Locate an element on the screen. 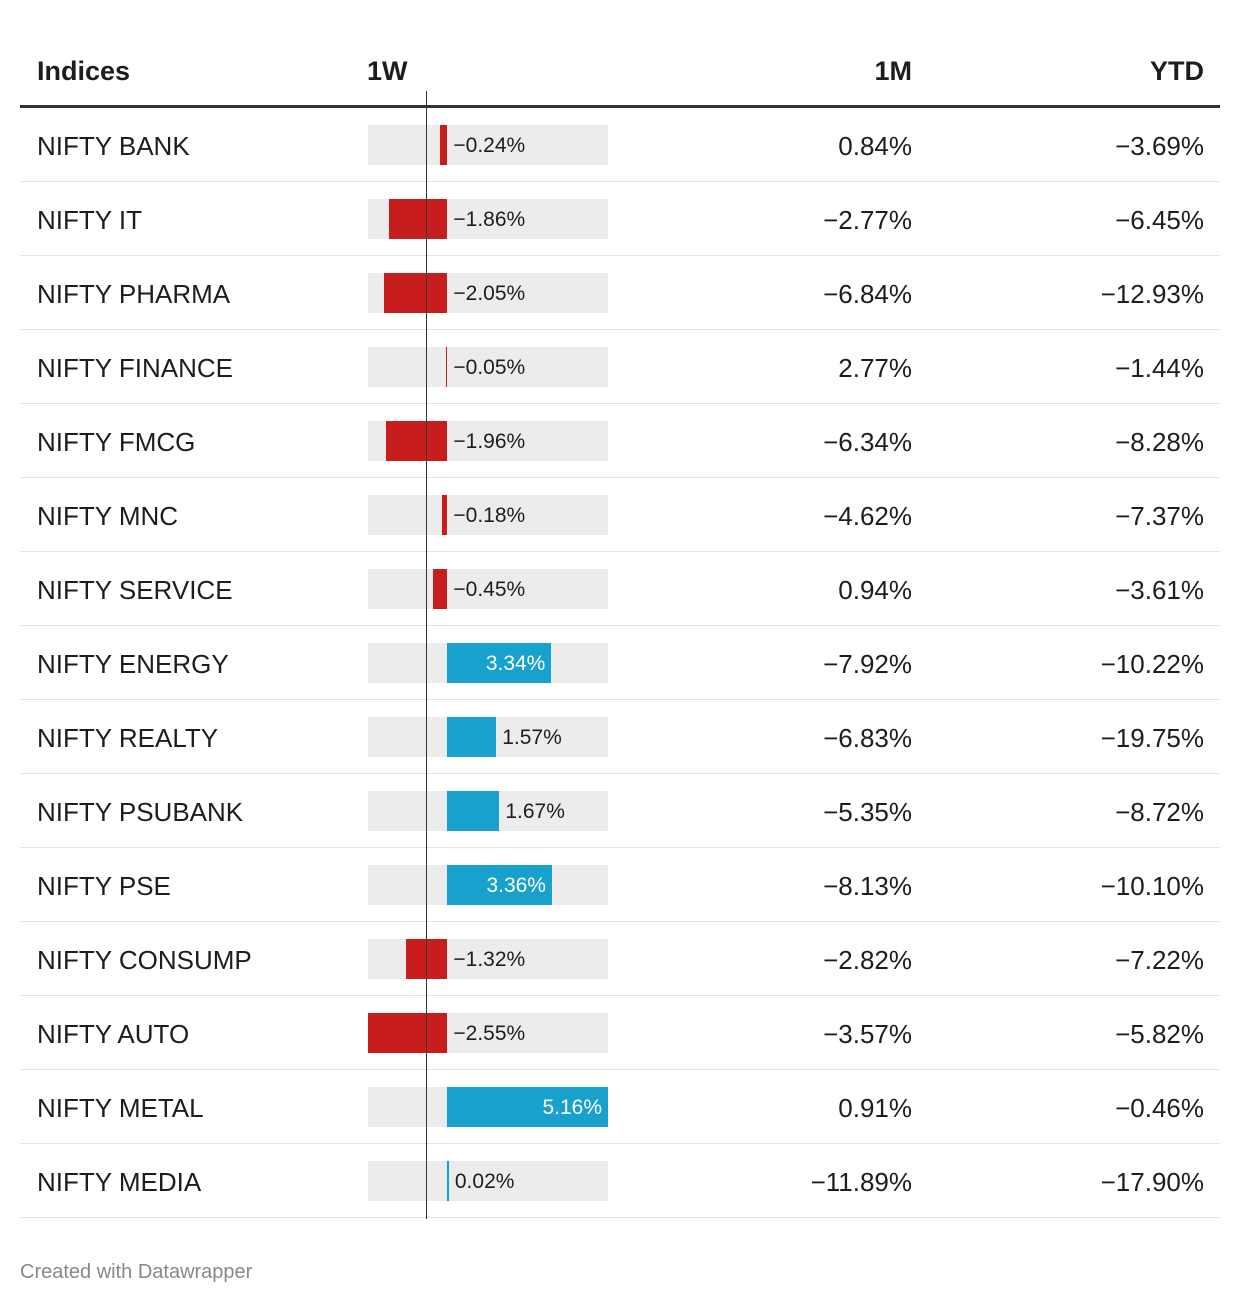 This screenshot has height=1306, width=1240. value-ytd: −8.28% is located at coordinates (1159, 442).